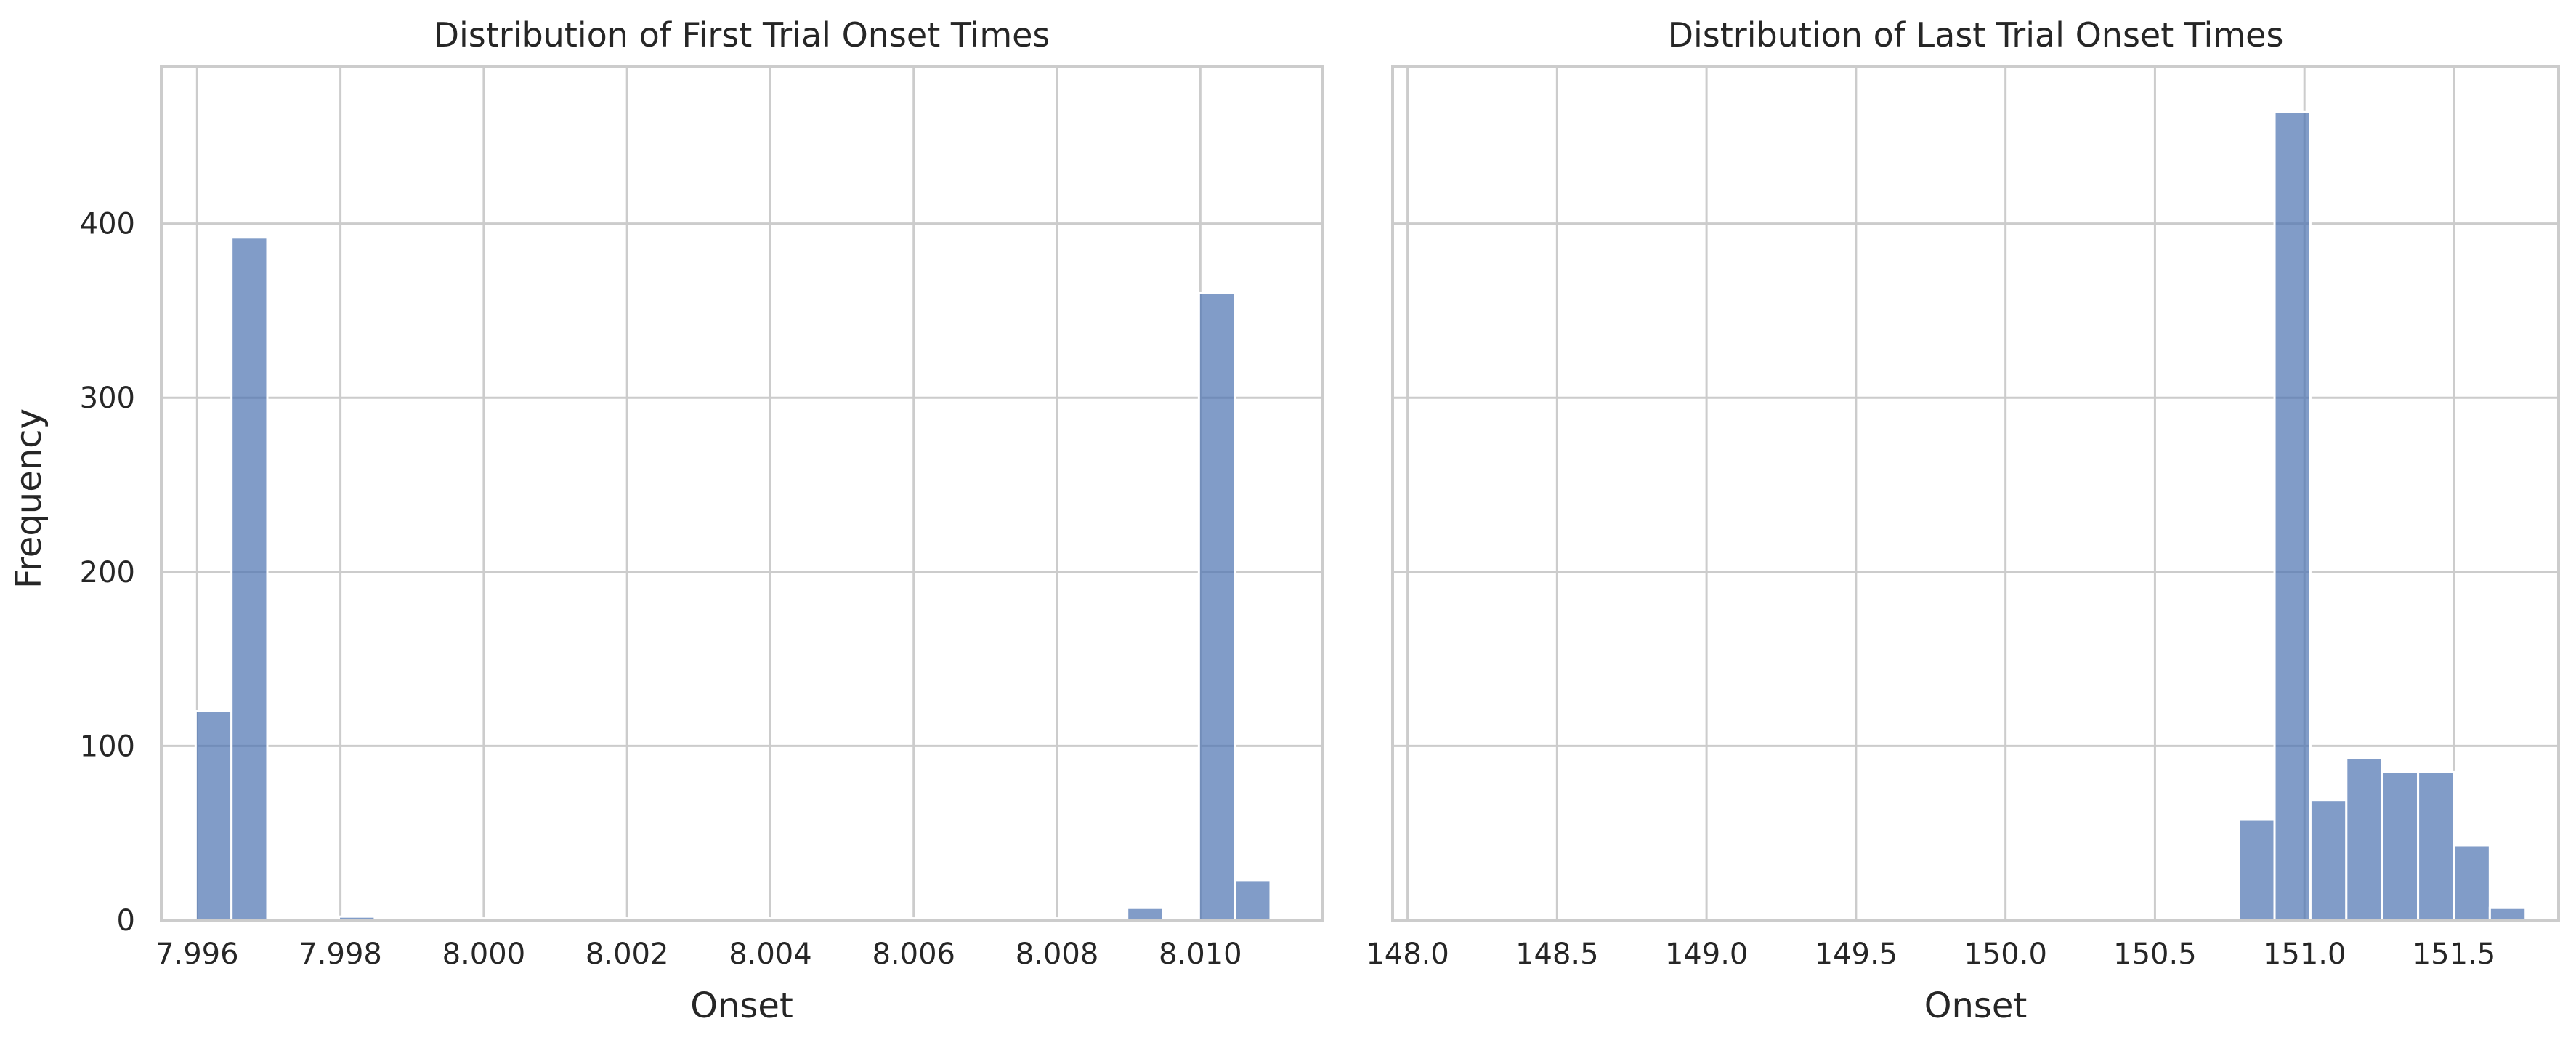  What do you see at coordinates (1976, 35) in the screenshot?
I see `chart-title: Distribution of Last Trial Onset Times` at bounding box center [1976, 35].